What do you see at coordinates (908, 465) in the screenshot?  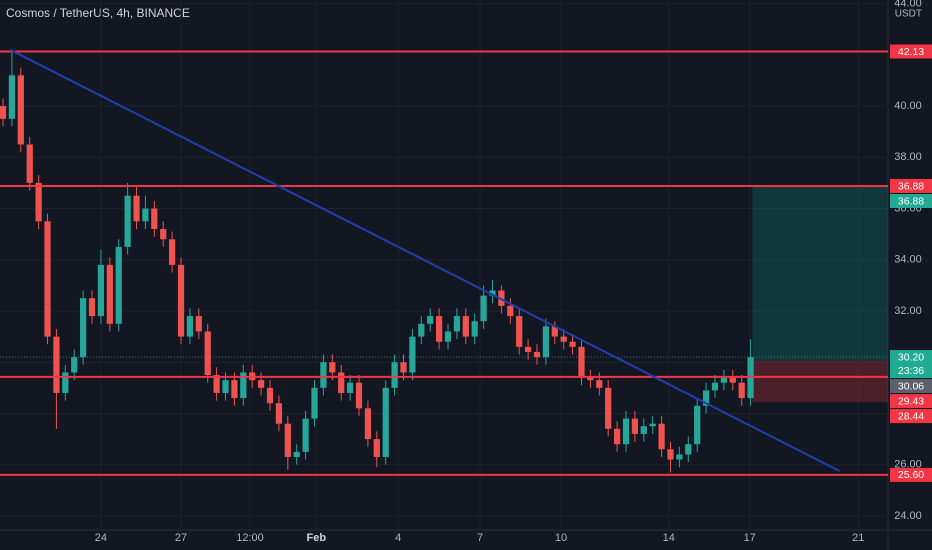 I see `y-tick-label: 26.00` at bounding box center [908, 465].